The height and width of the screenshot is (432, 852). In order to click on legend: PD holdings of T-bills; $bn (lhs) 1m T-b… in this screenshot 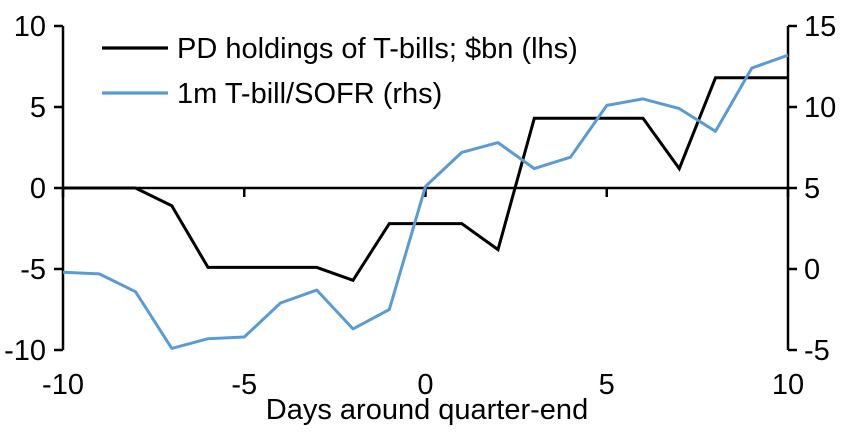, I will do `click(340, 71)`.